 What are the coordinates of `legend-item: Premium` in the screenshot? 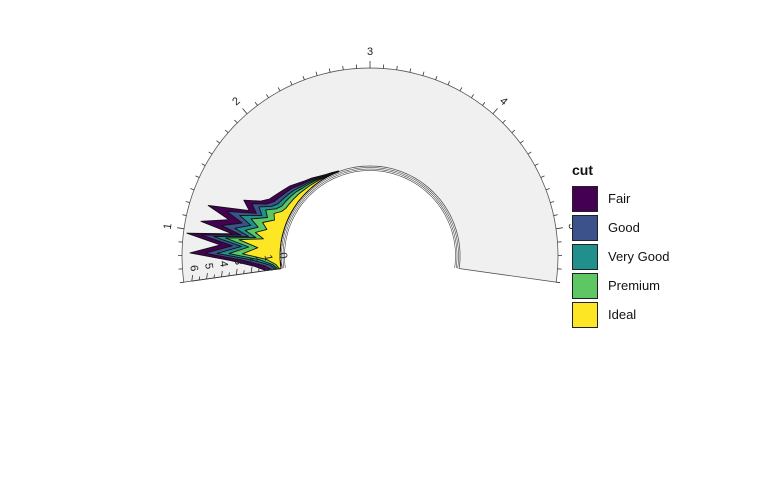 It's located at (620, 285).